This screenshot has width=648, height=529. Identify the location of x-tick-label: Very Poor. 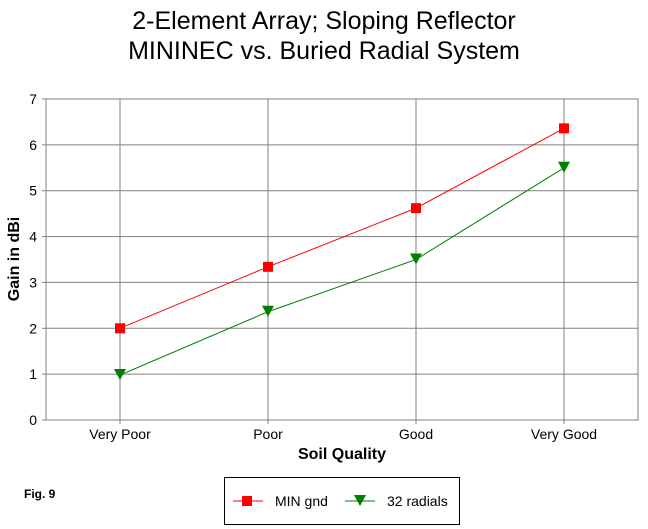
(120, 434).